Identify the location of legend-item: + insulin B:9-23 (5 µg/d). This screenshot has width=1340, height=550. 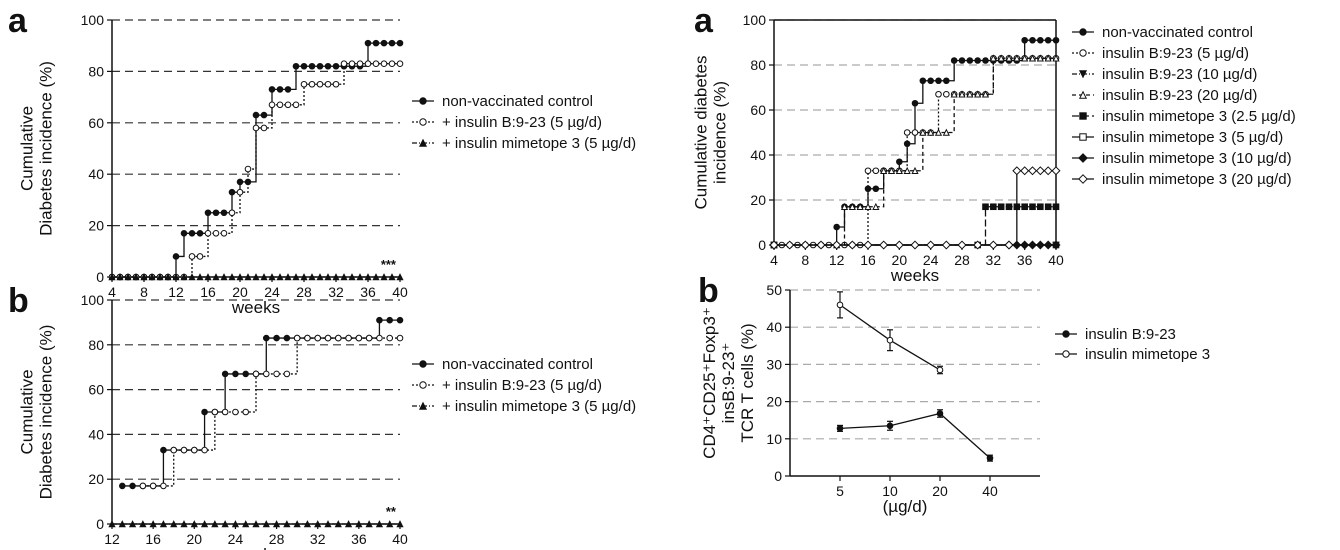
(507, 122).